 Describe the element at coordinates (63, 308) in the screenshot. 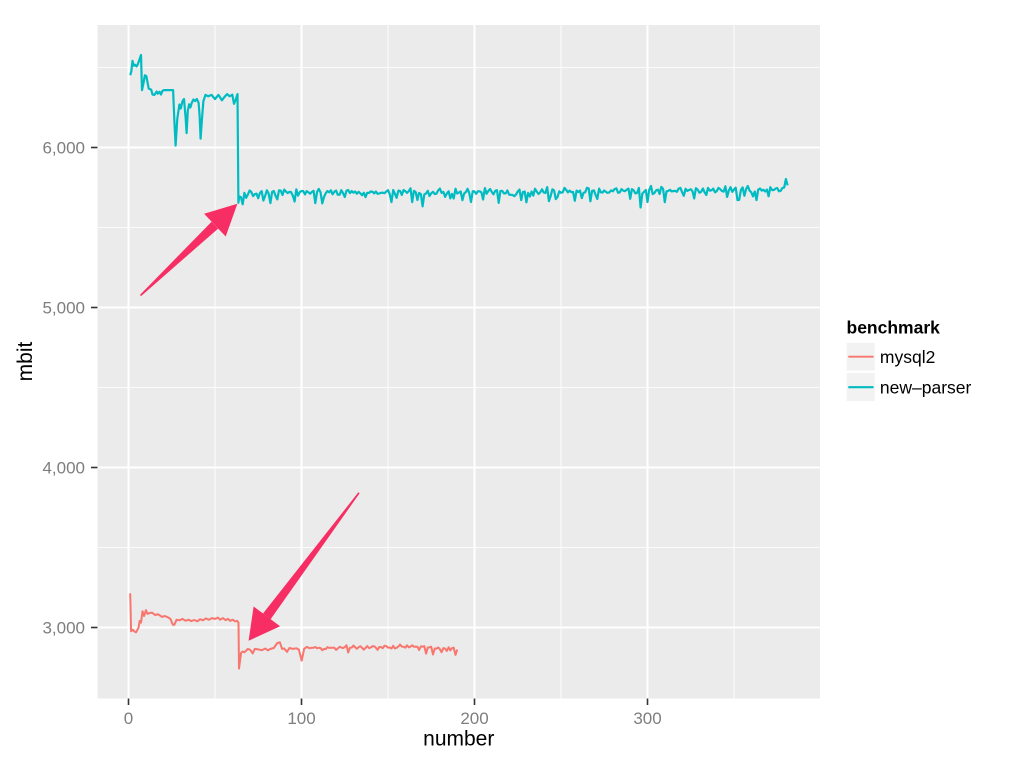

I see `svg-text: 5,000` at that location.